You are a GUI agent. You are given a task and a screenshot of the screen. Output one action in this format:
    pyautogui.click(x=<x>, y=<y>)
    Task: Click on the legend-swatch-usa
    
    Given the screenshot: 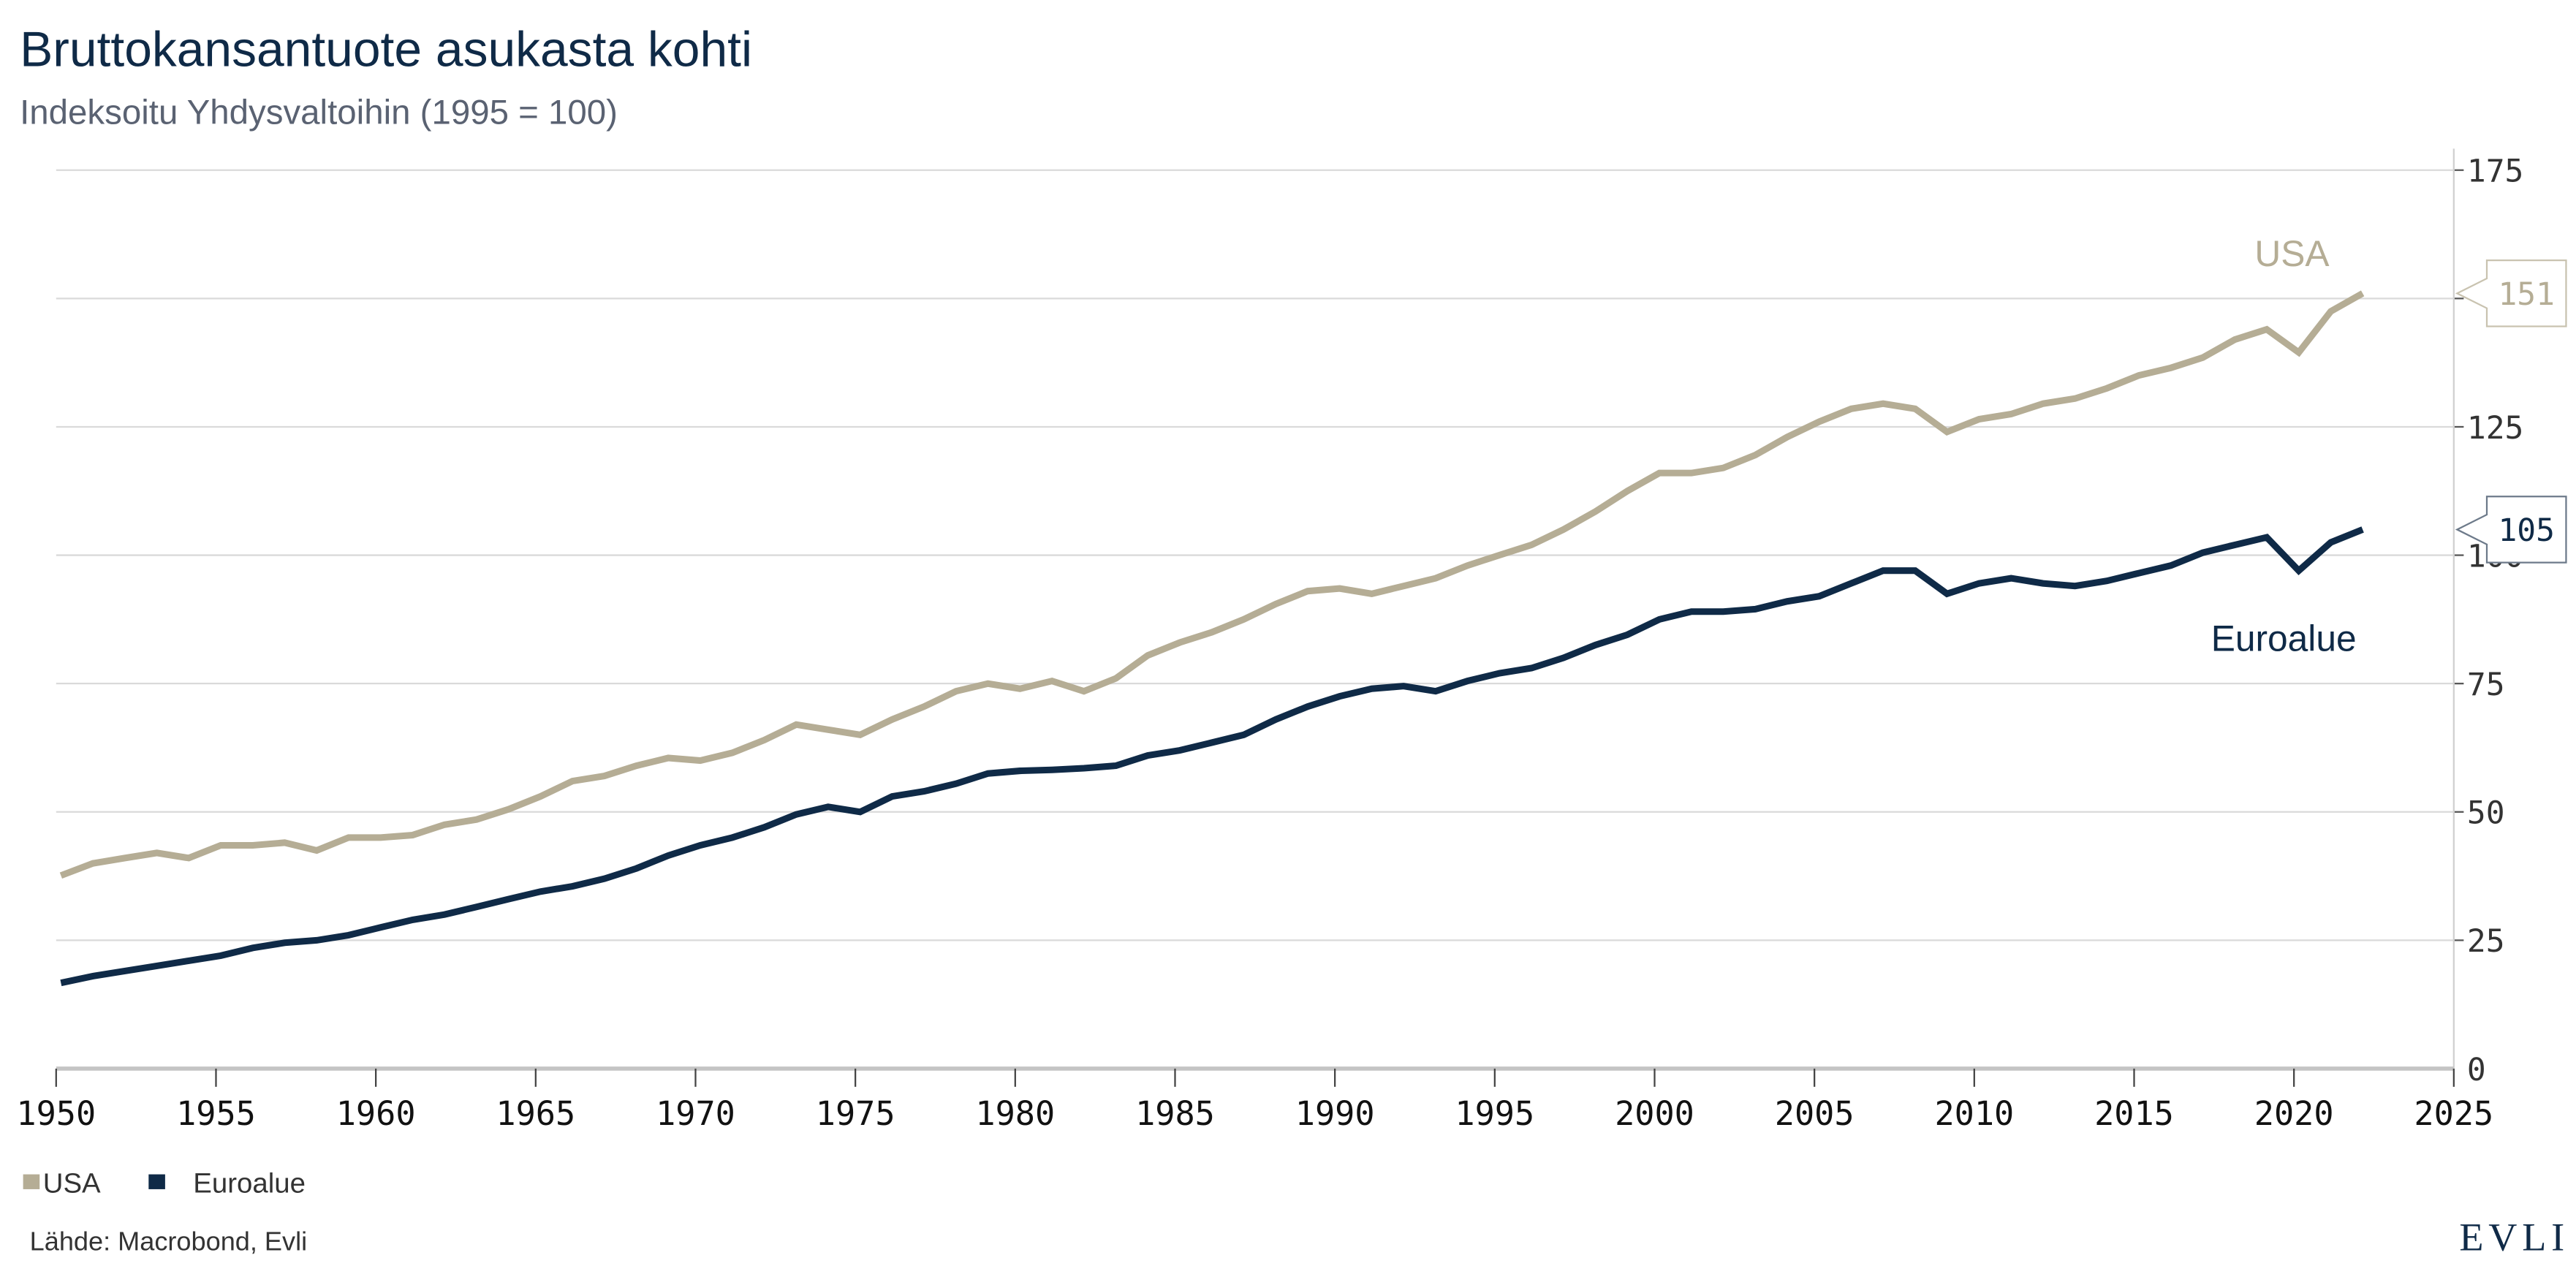 What is the action you would take?
    pyautogui.click(x=31, y=1181)
    